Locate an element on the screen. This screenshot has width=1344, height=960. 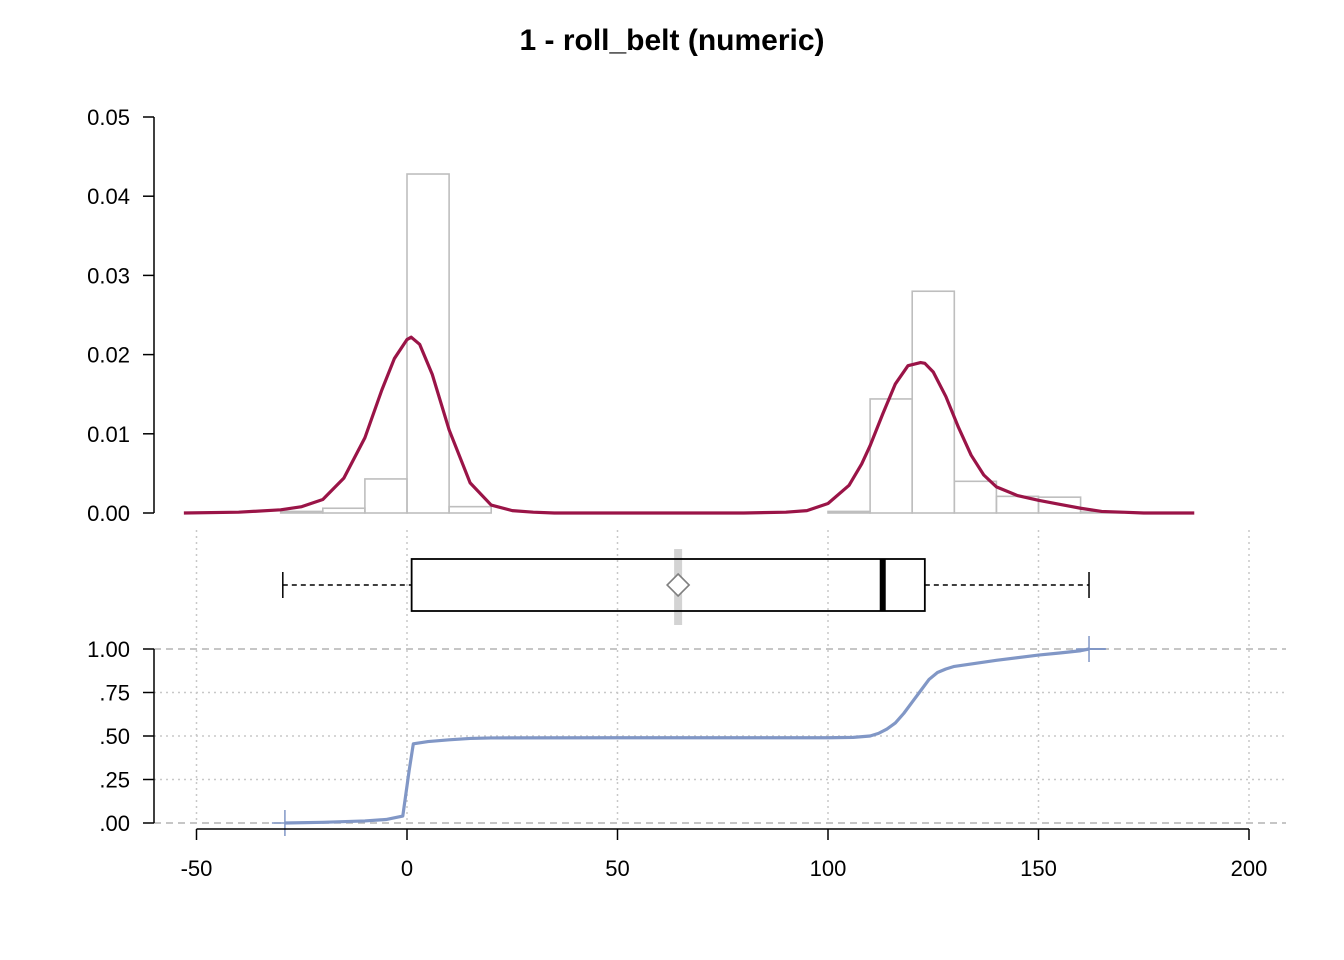
x-tick-label: 0 is located at coordinates (407, 868).